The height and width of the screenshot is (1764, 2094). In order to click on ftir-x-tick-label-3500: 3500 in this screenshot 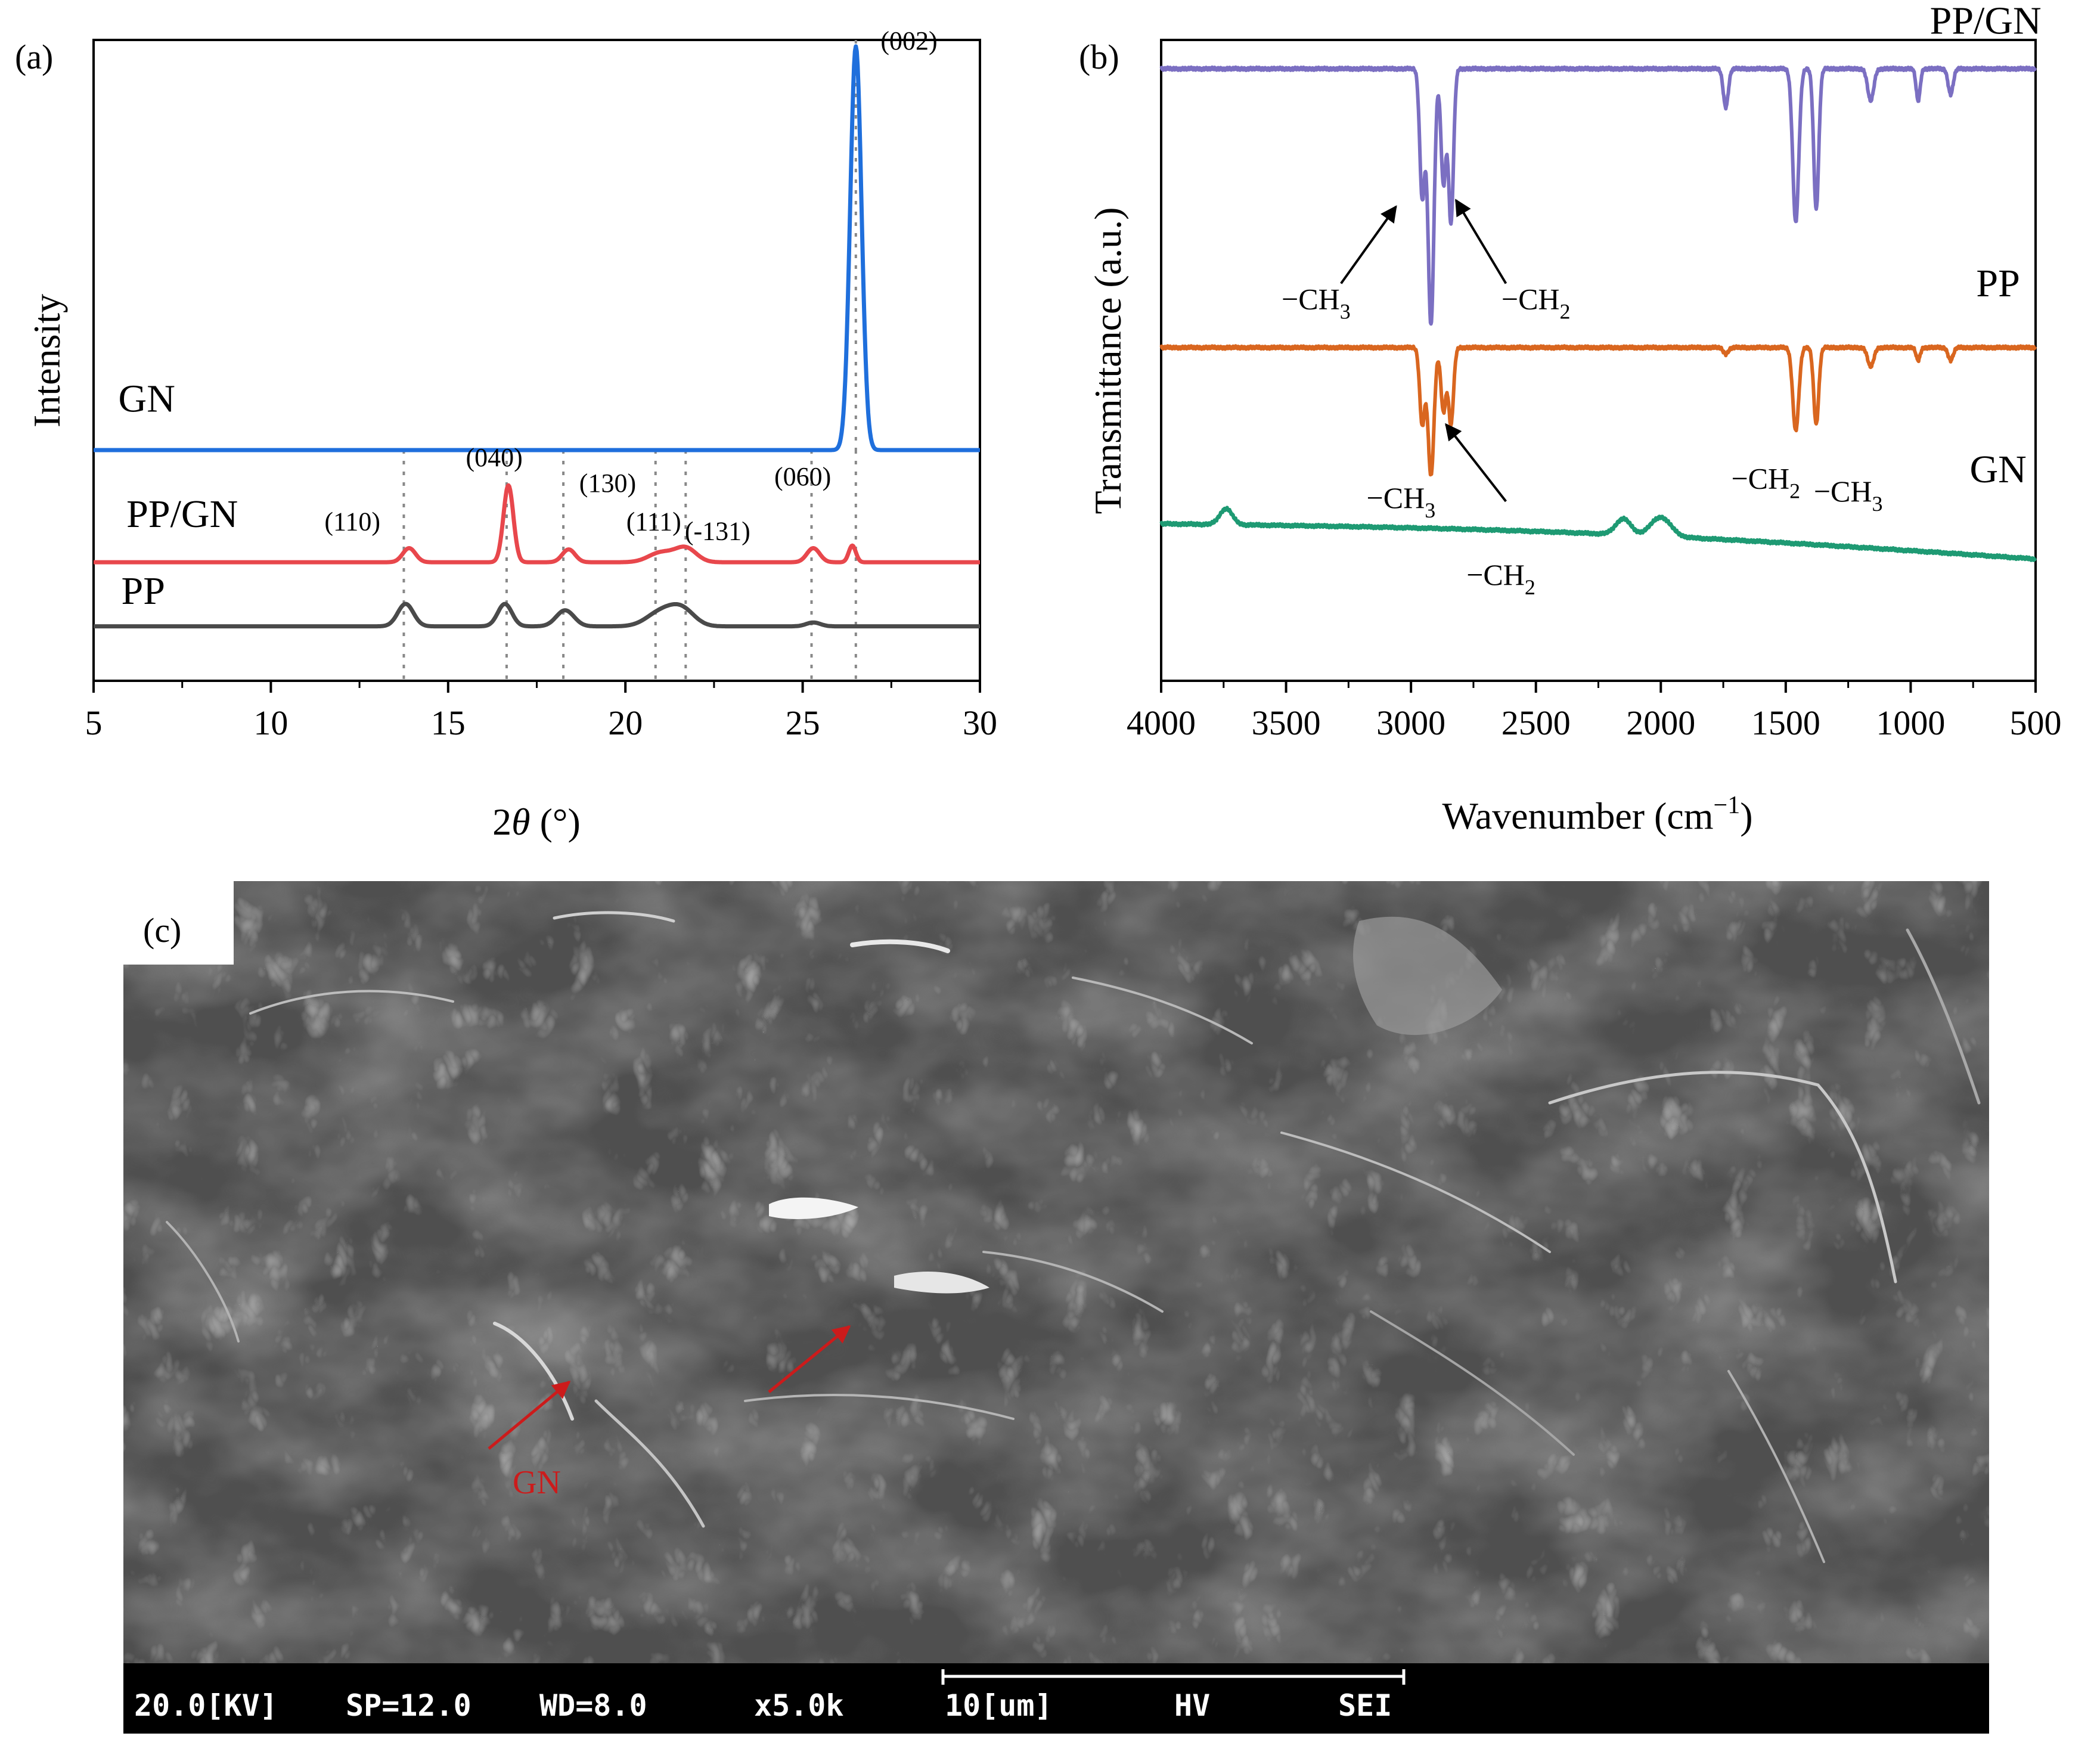, I will do `click(1286, 723)`.